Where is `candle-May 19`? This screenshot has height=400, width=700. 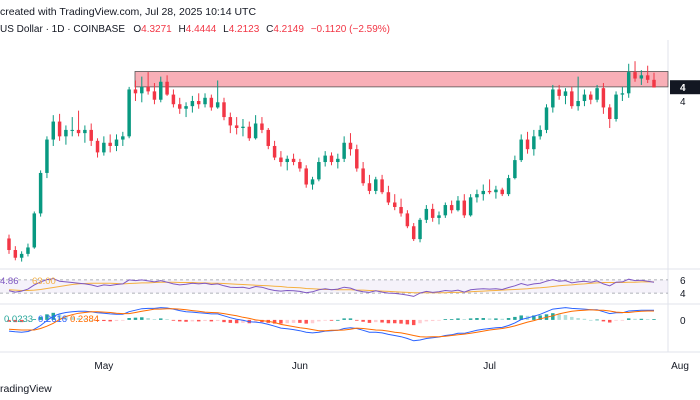 candle-May 19 is located at coordinates (217, 94).